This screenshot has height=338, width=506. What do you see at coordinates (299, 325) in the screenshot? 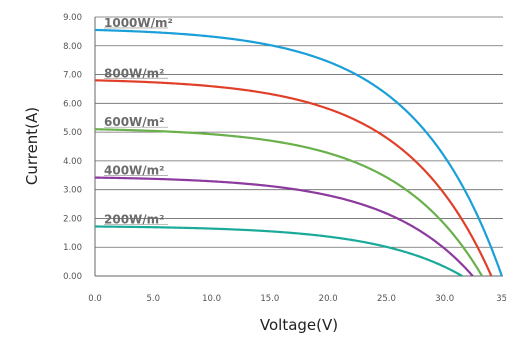
I see `x-axis-title: Voltage(V)` at bounding box center [299, 325].